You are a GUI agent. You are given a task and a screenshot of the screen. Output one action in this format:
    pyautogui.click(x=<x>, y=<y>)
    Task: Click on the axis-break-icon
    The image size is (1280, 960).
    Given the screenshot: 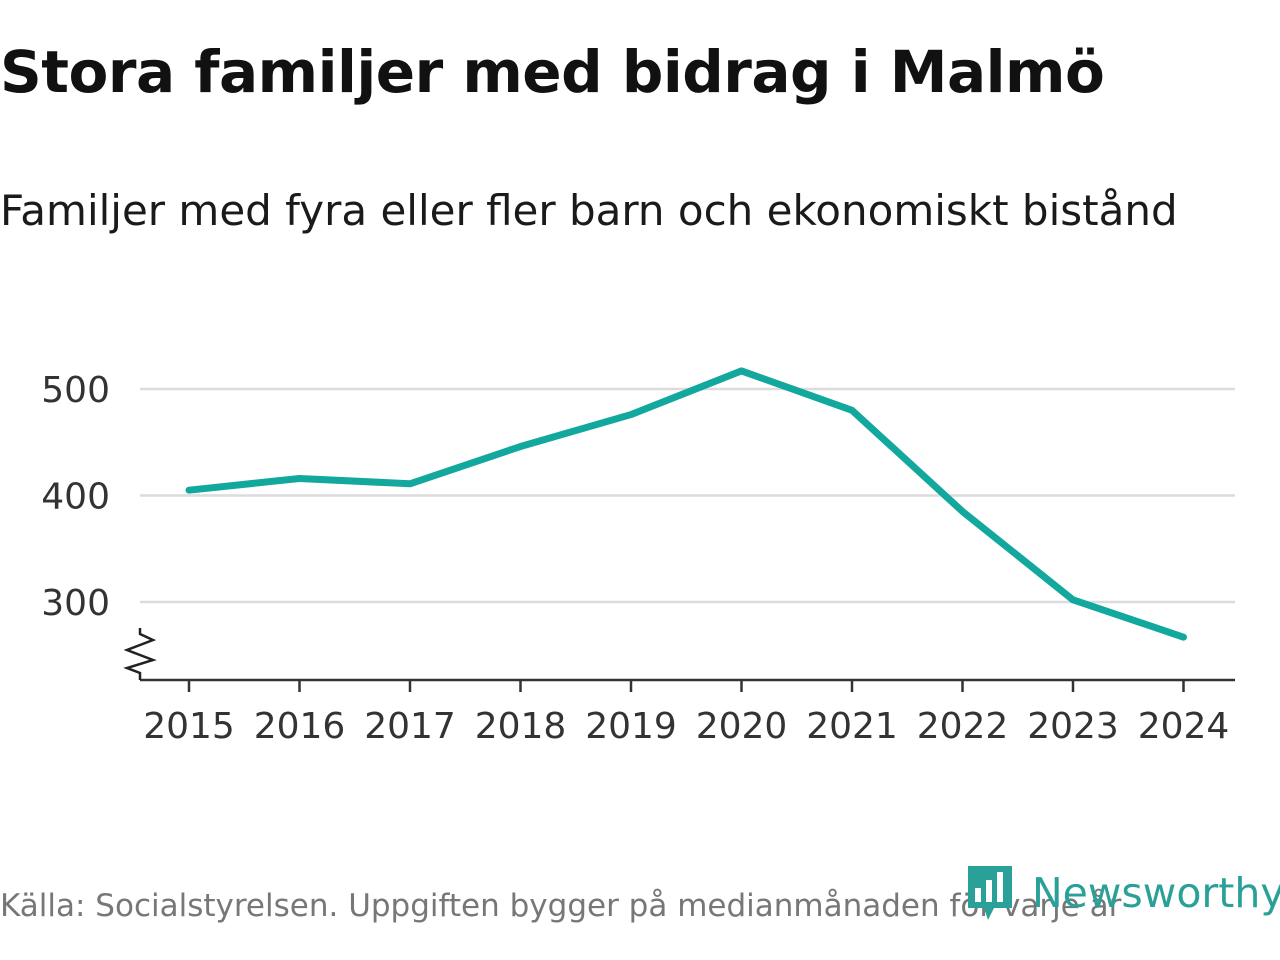 What is the action you would take?
    pyautogui.click(x=140, y=654)
    